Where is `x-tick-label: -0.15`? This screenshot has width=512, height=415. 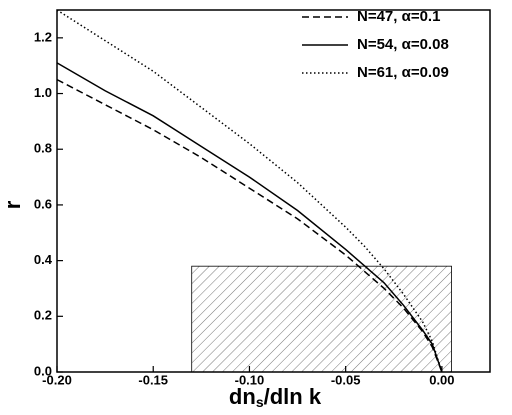
x-tick-label: -0.15 is located at coordinates (153, 379).